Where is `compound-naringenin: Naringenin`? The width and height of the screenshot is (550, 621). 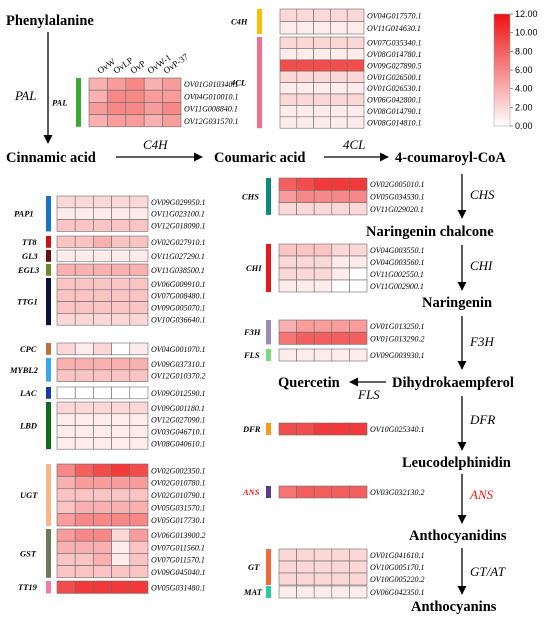 compound-naringenin: Naringenin is located at coordinates (457, 303).